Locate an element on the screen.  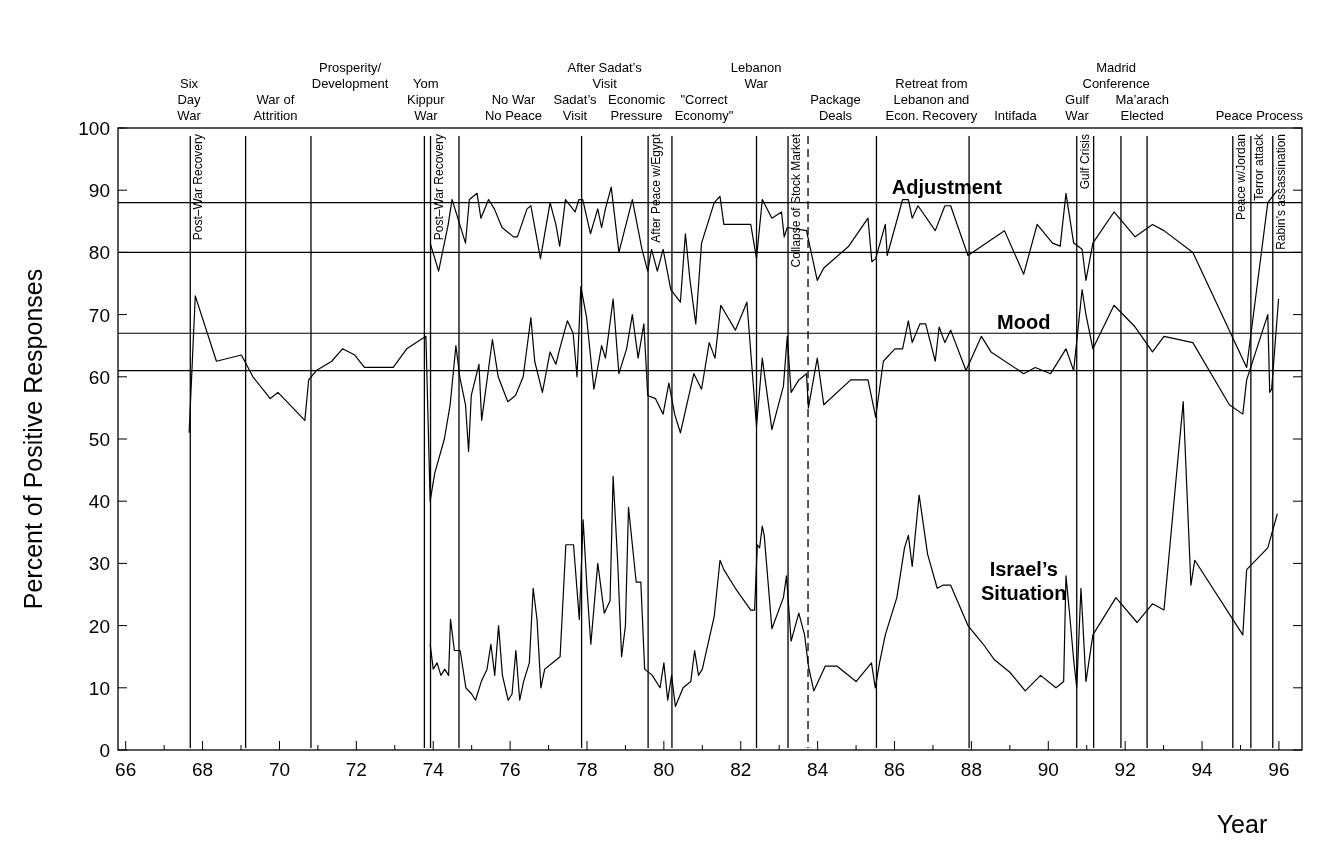
text: Madrid Conference is located at coordinates (1116, 75).